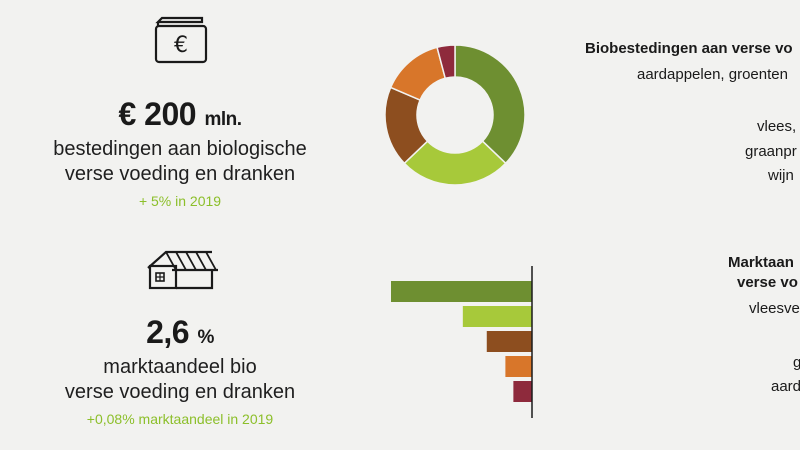  I want to click on stat2-change: +0,08% marktaandeel in 2019, so click(180, 419).